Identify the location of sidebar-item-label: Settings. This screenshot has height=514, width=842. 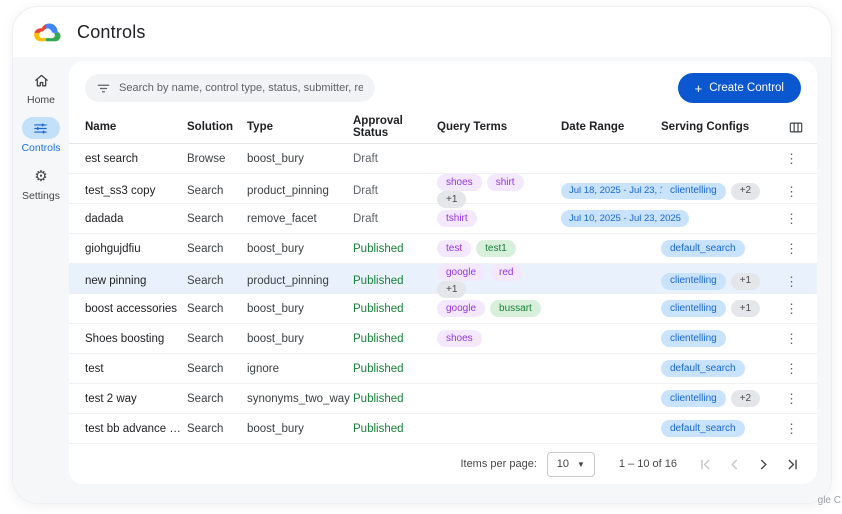
(41, 196).